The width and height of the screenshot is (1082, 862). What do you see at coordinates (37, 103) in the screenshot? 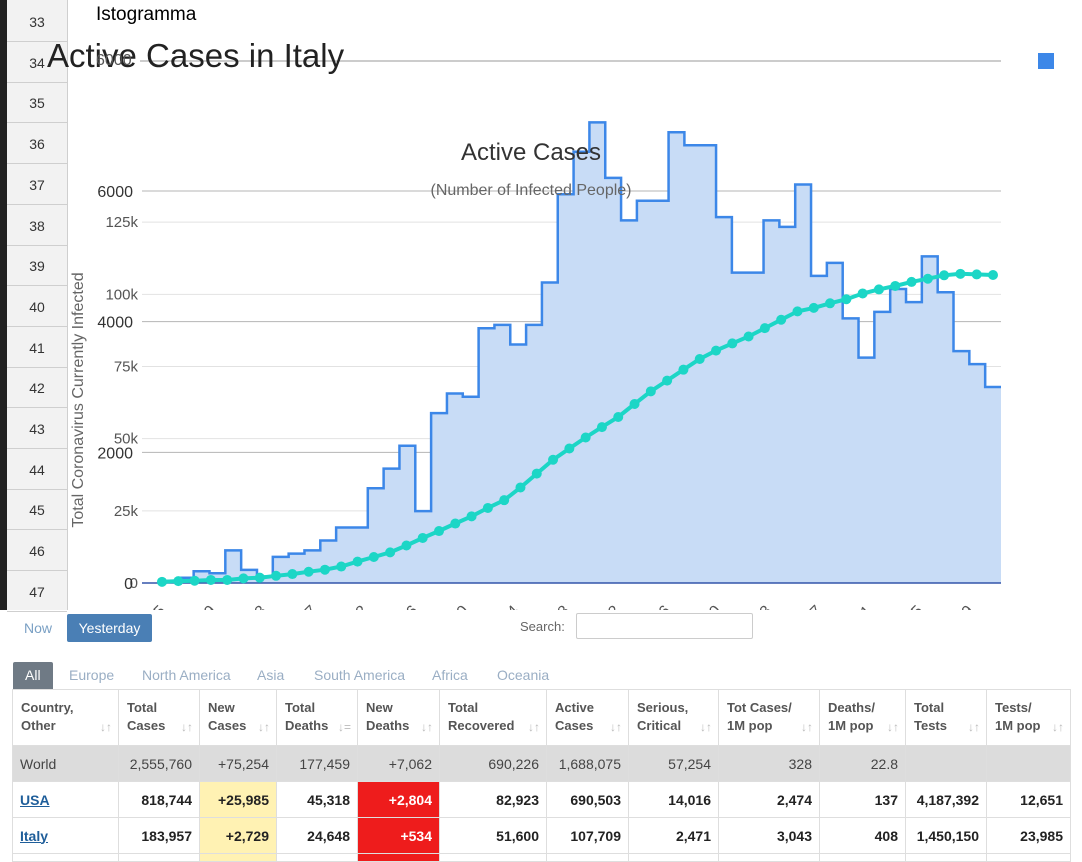
I see `row-number: 35` at bounding box center [37, 103].